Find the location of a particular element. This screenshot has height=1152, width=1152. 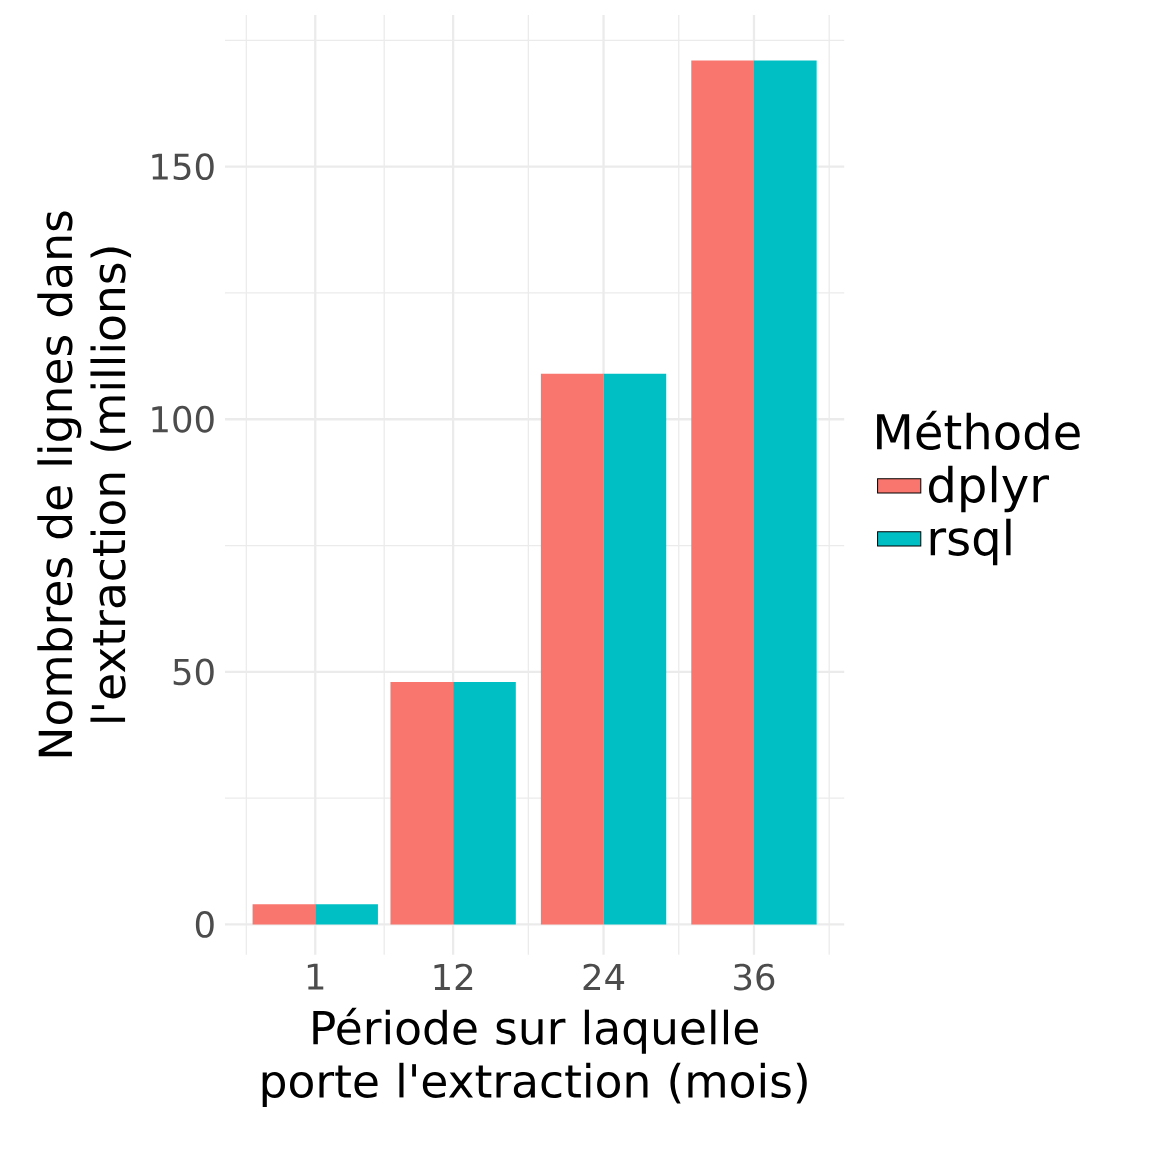

legend-label: rsql is located at coordinates (970, 542).